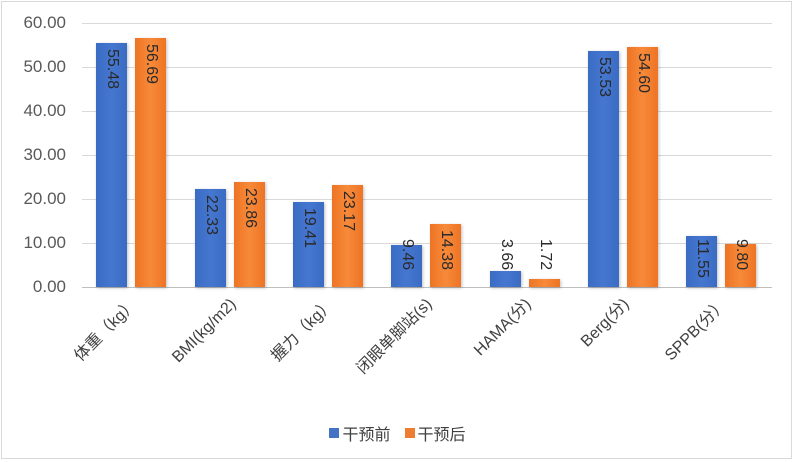  I want to click on legend-item-after: 干预后, so click(435, 433).